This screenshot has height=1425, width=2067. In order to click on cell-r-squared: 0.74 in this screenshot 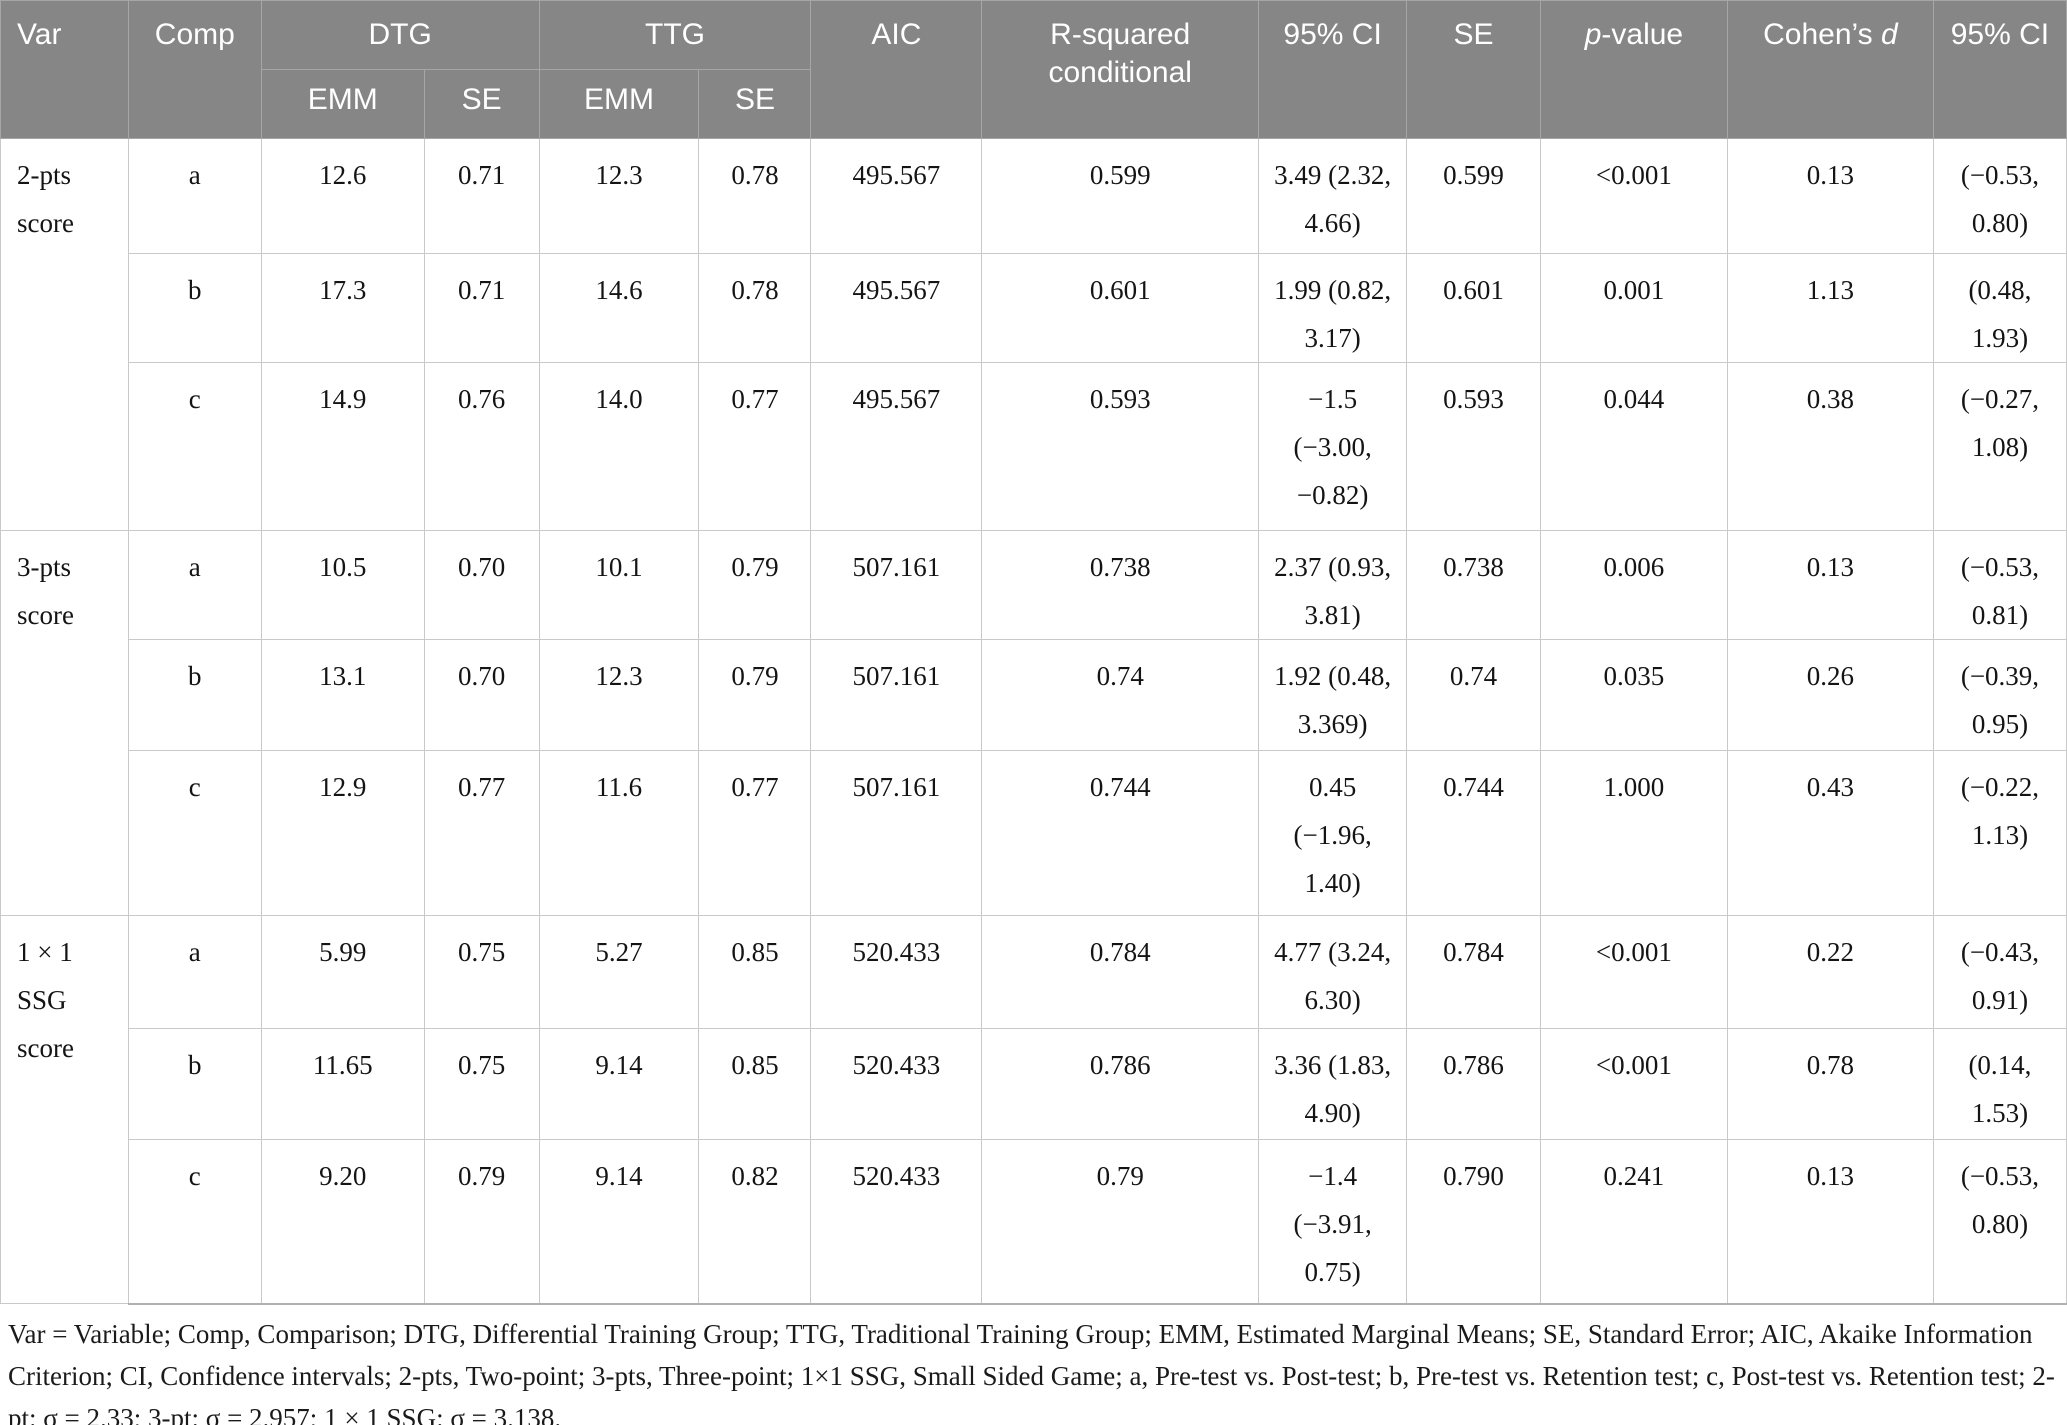, I will do `click(1120, 695)`.